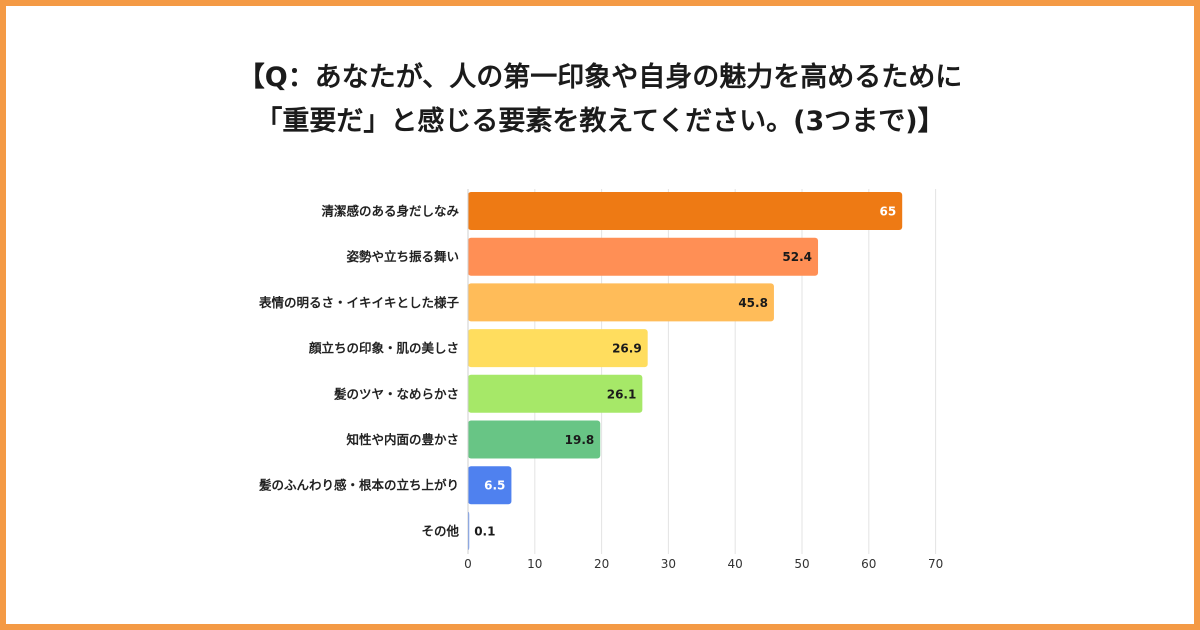 The width and height of the screenshot is (1200, 630). I want to click on data-label: 52.4, so click(797, 257).